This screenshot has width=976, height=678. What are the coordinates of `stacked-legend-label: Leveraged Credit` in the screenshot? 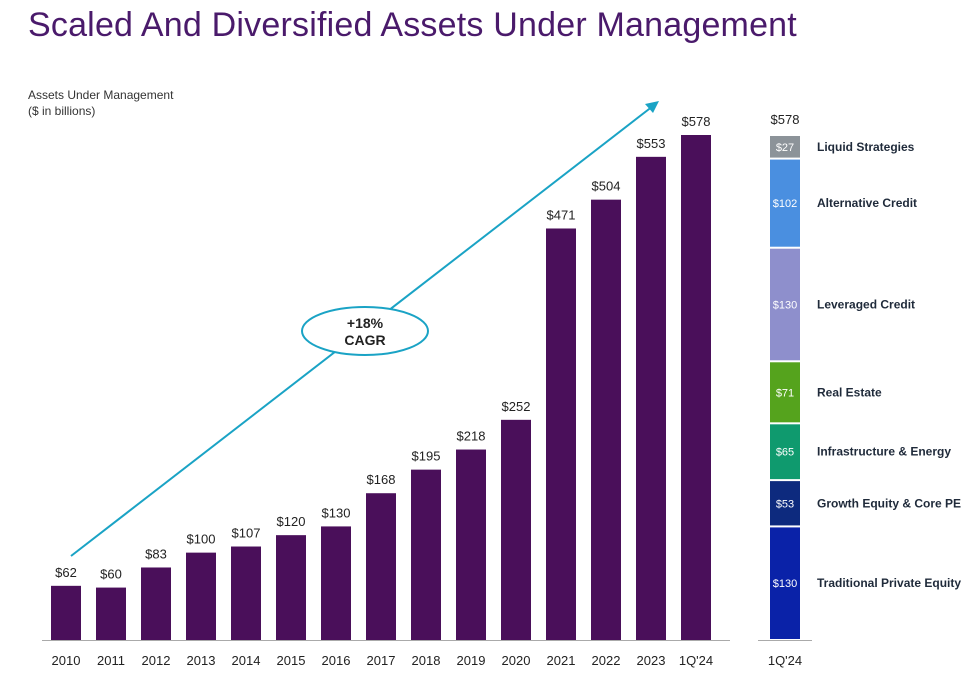 It's located at (866, 304).